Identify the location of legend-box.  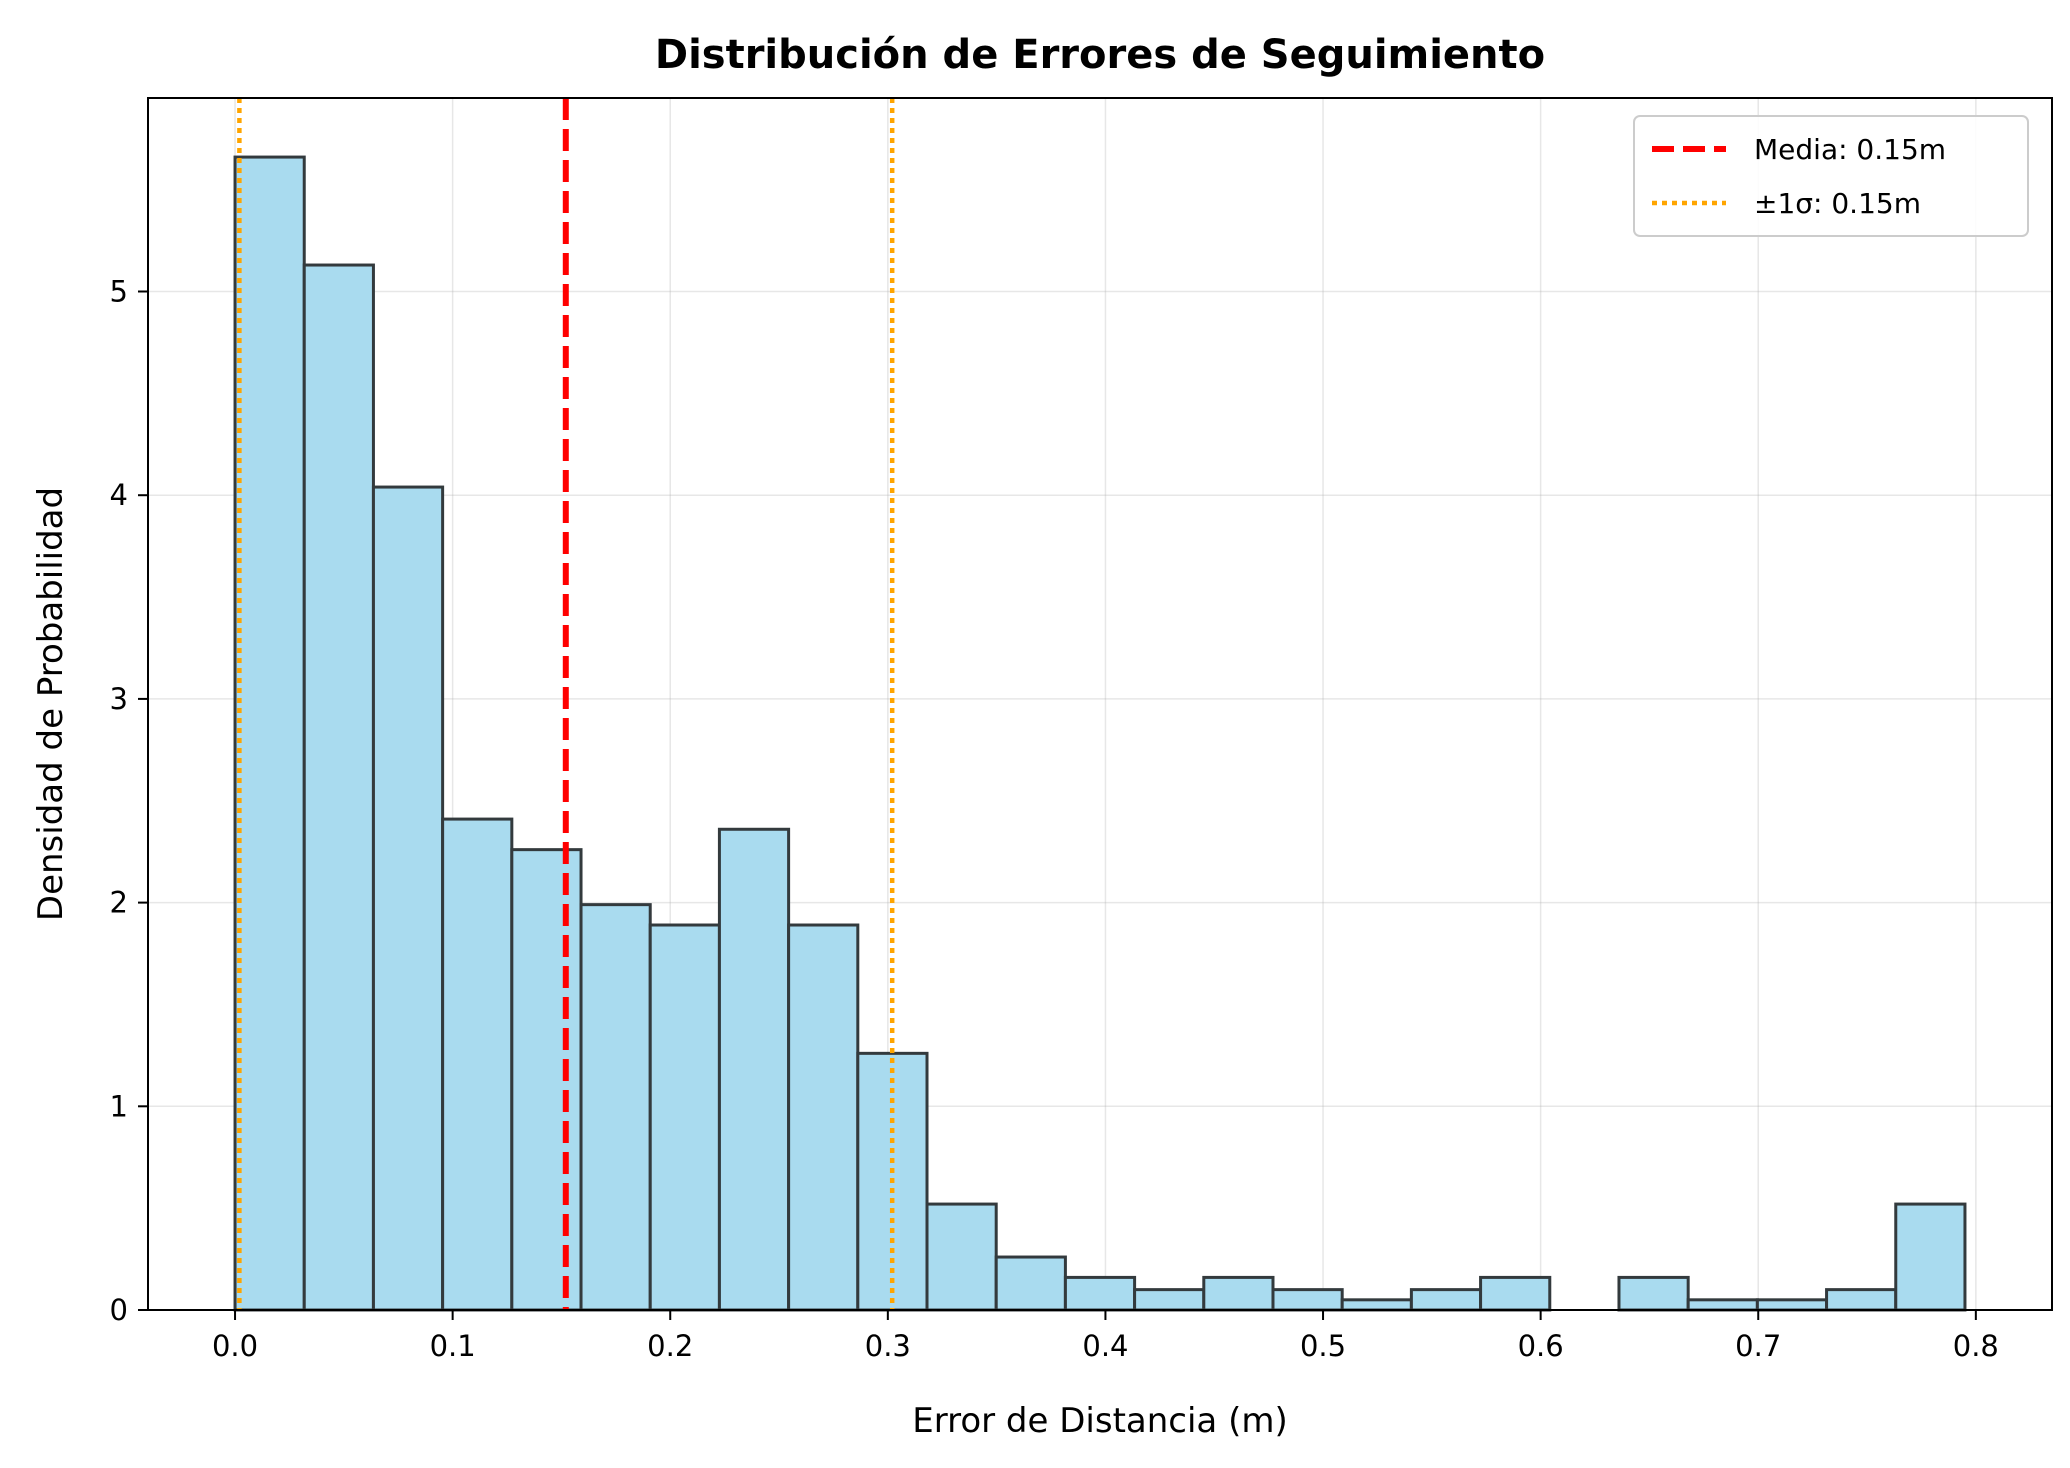
(1831, 176).